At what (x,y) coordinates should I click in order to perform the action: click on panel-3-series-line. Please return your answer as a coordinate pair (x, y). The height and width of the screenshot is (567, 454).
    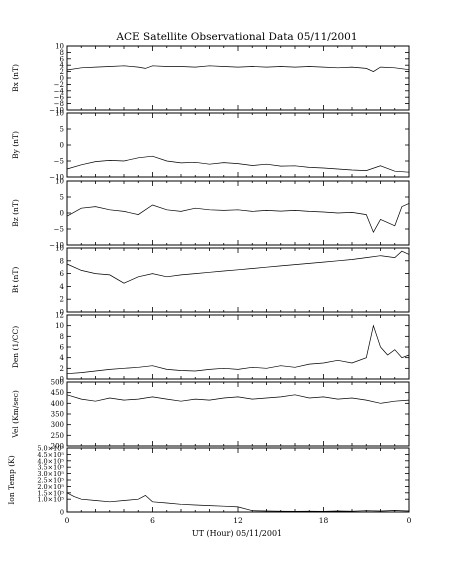
    Looking at the image, I should click on (238, 218).